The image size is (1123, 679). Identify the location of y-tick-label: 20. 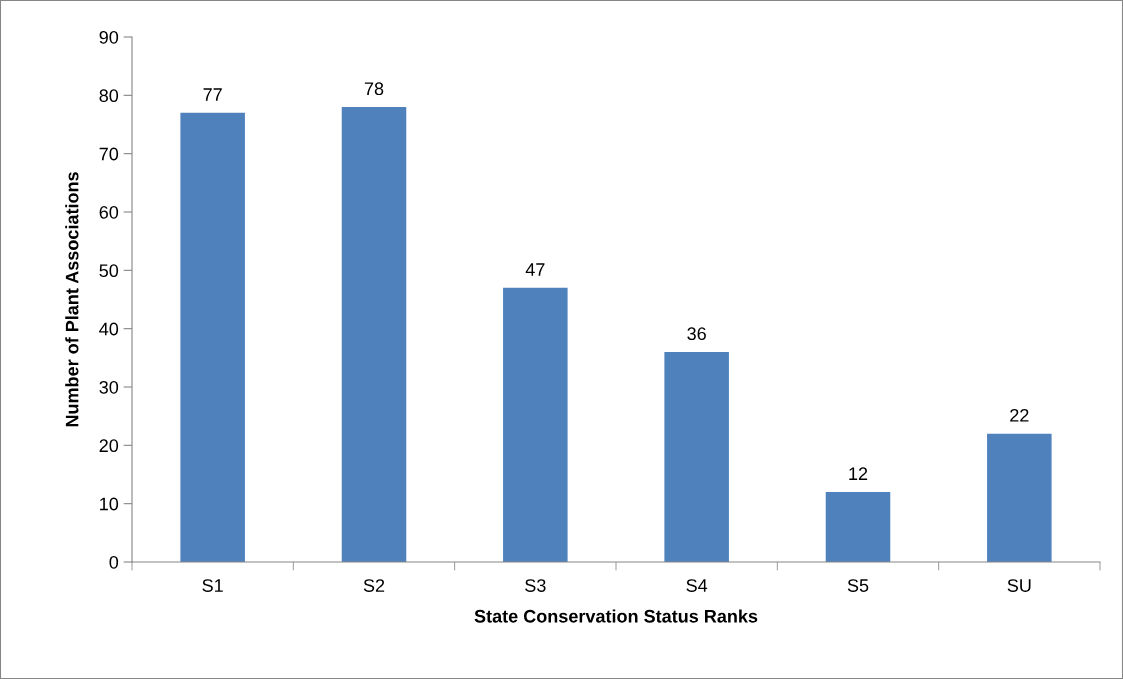
(109, 446).